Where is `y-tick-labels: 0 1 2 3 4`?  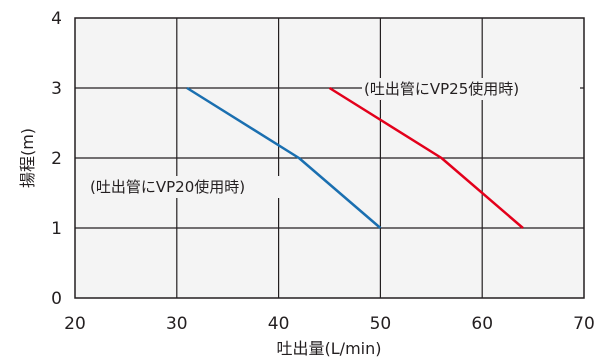 y-tick-labels: 0 1 2 3 4 is located at coordinates (56, 159).